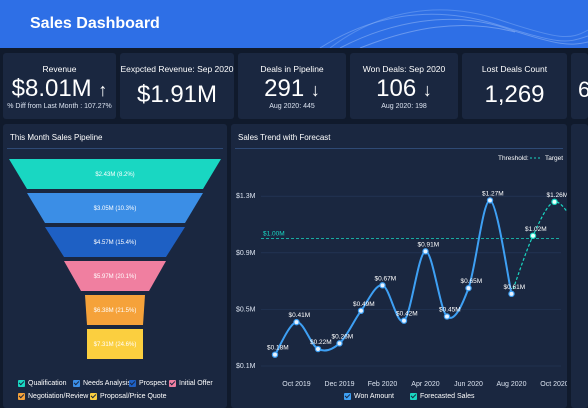 Image resolution: width=588 pixels, height=408 pixels. Describe the element at coordinates (42, 383) in the screenshot. I see `legend-qualification: Qualification` at that location.